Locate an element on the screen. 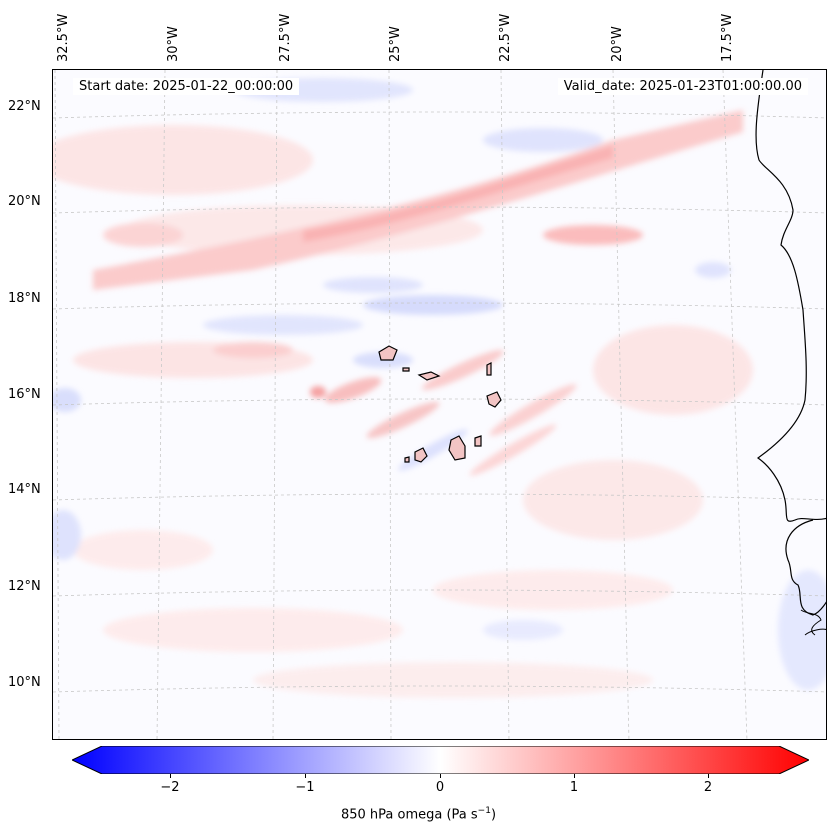 The width and height of the screenshot is (837, 839). lon-label-32-5w: 32.5°W is located at coordinates (63, 37).